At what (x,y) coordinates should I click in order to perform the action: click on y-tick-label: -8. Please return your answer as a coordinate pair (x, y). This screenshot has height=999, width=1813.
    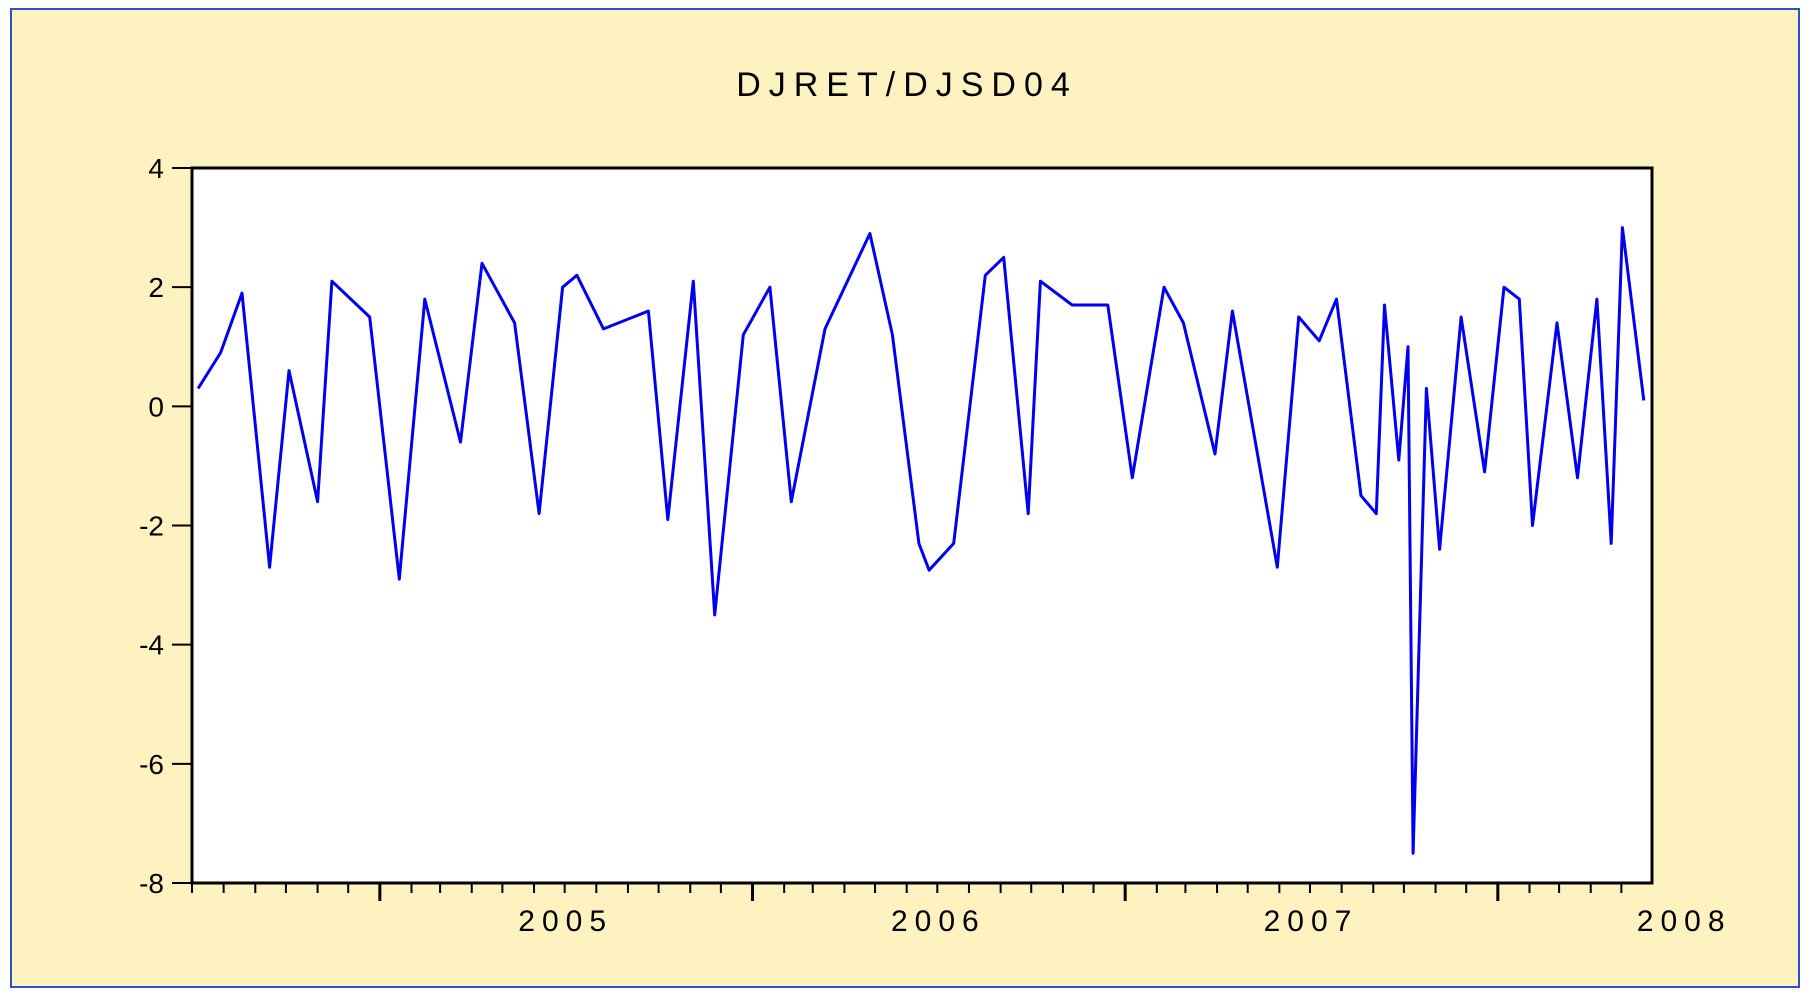
    Looking at the image, I should click on (151, 883).